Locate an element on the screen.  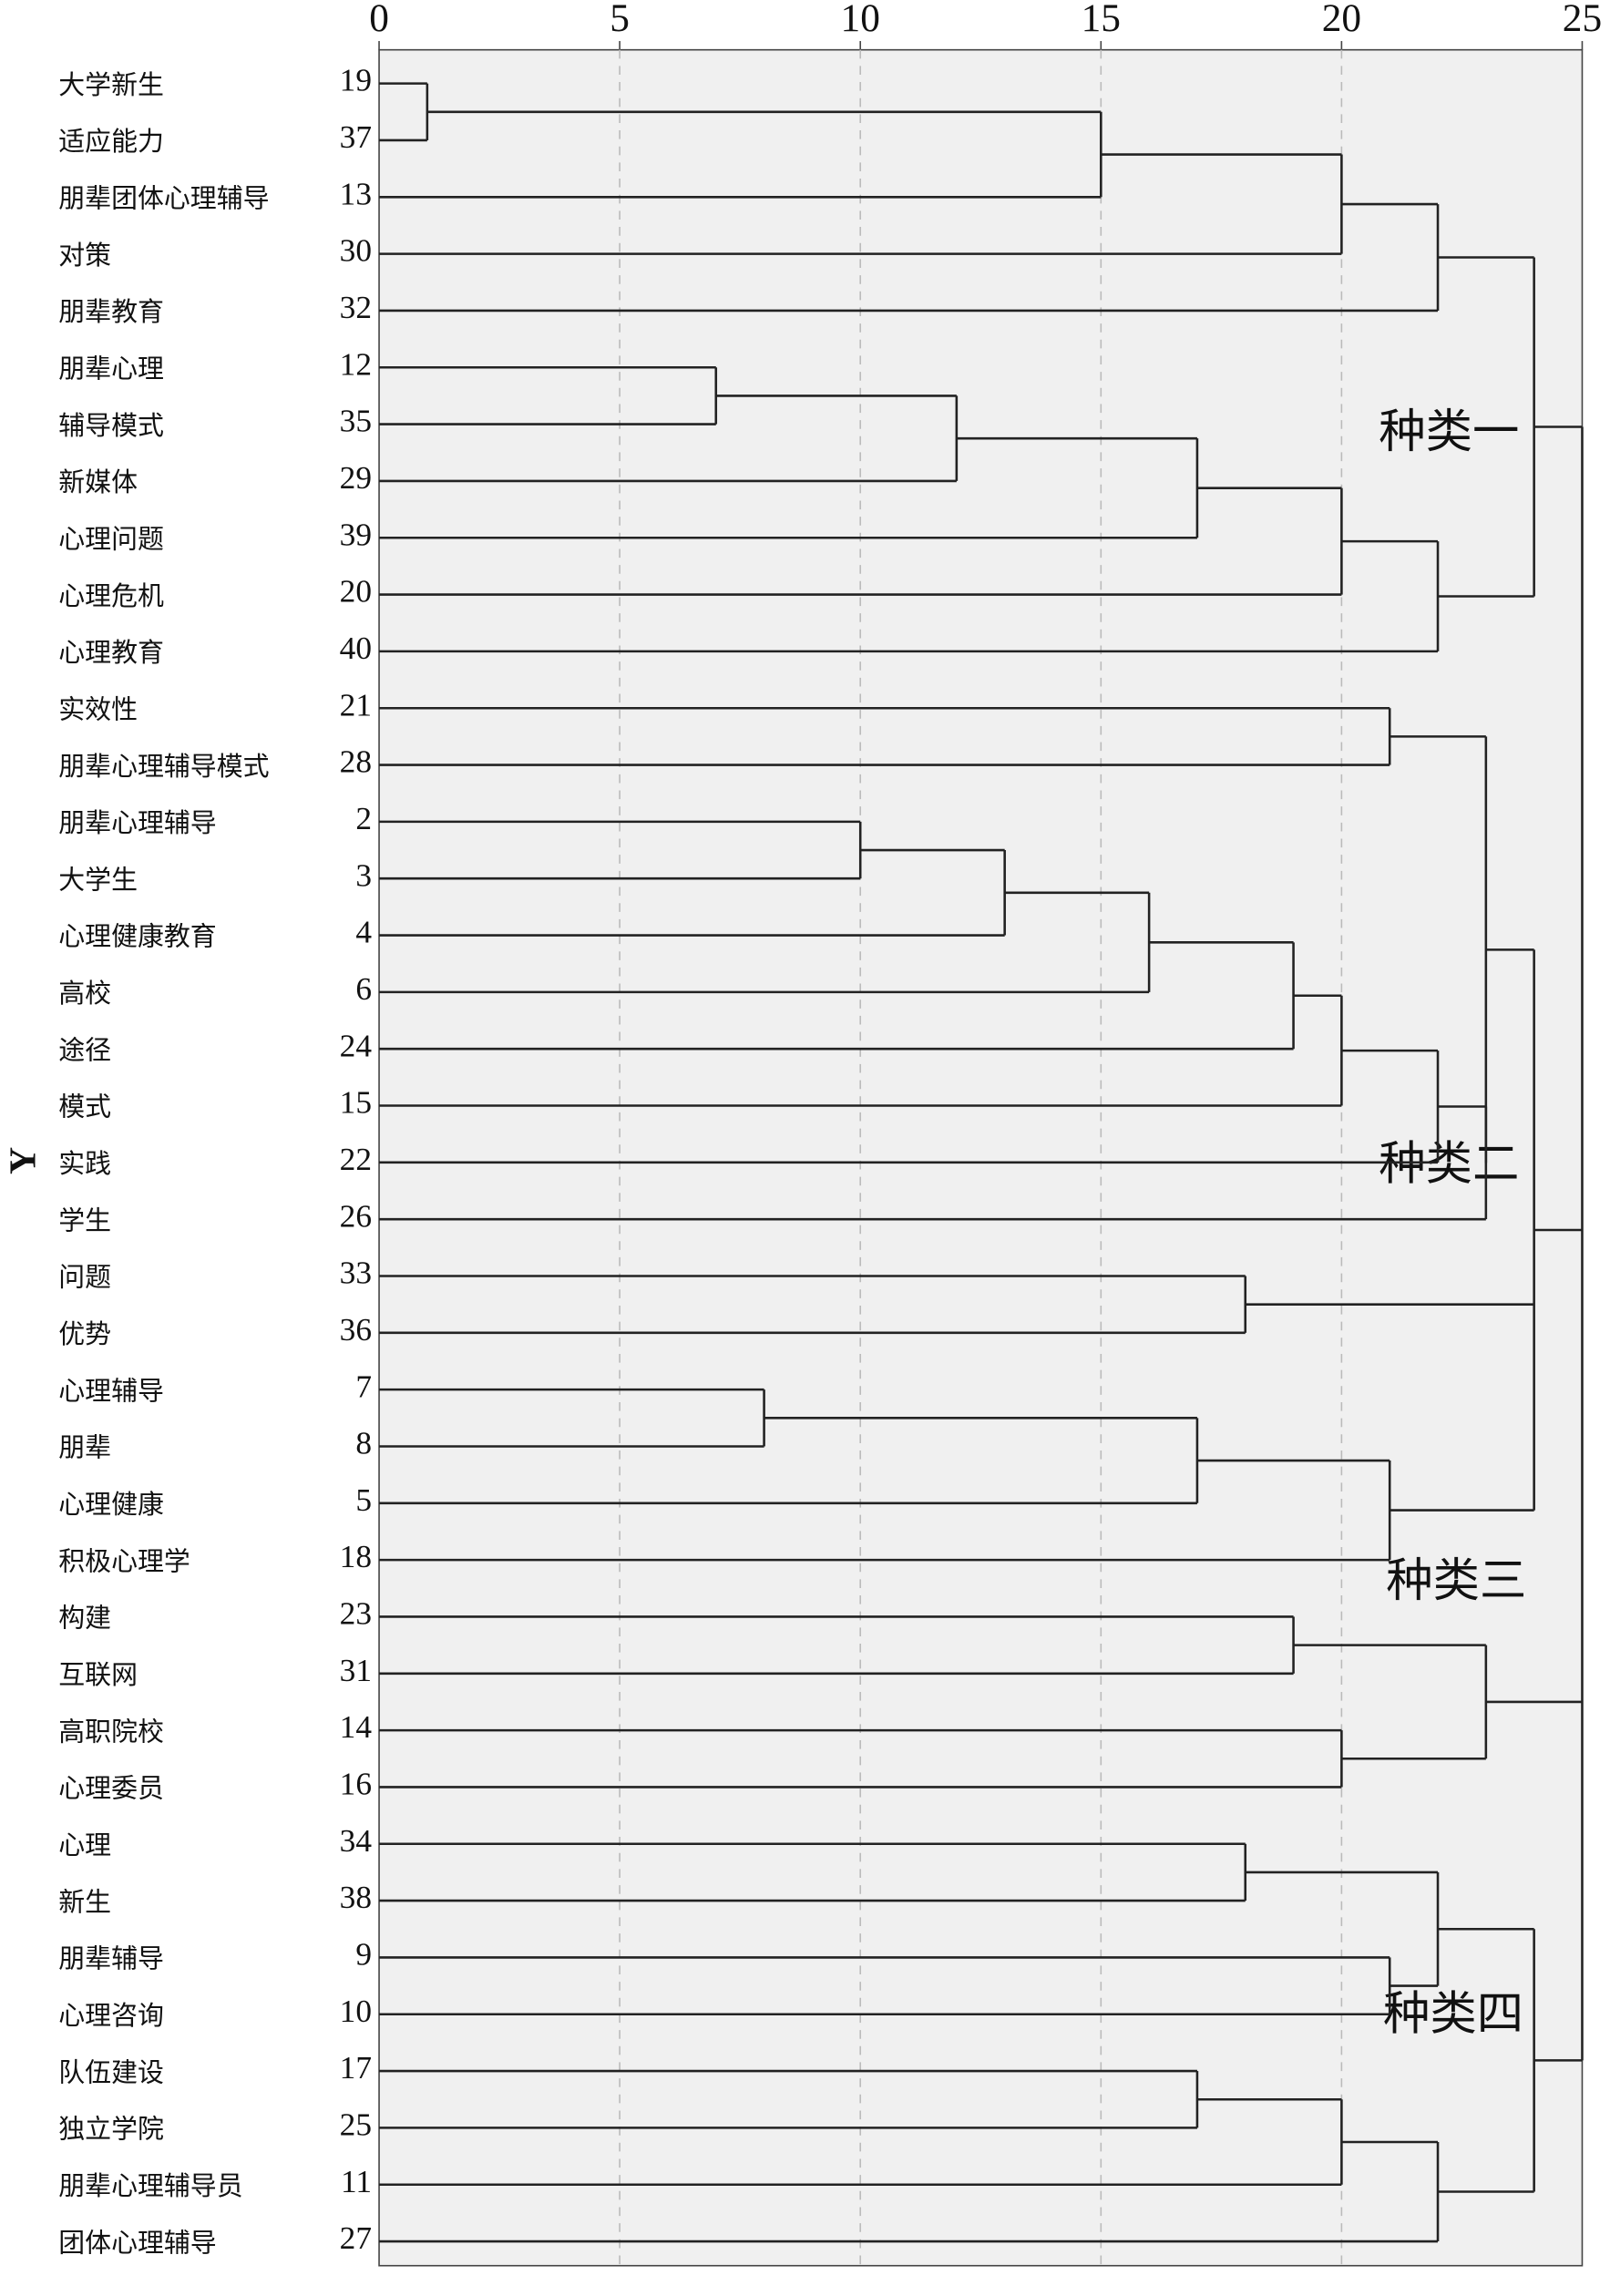
annotation: 种类一 is located at coordinates (1449, 432).